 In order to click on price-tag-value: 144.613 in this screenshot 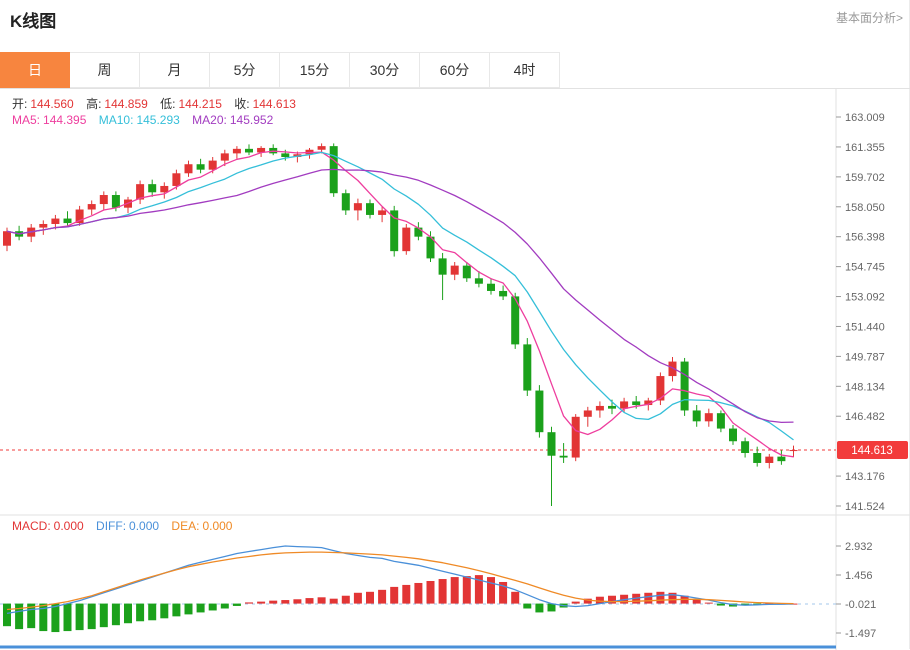, I will do `click(872, 451)`.